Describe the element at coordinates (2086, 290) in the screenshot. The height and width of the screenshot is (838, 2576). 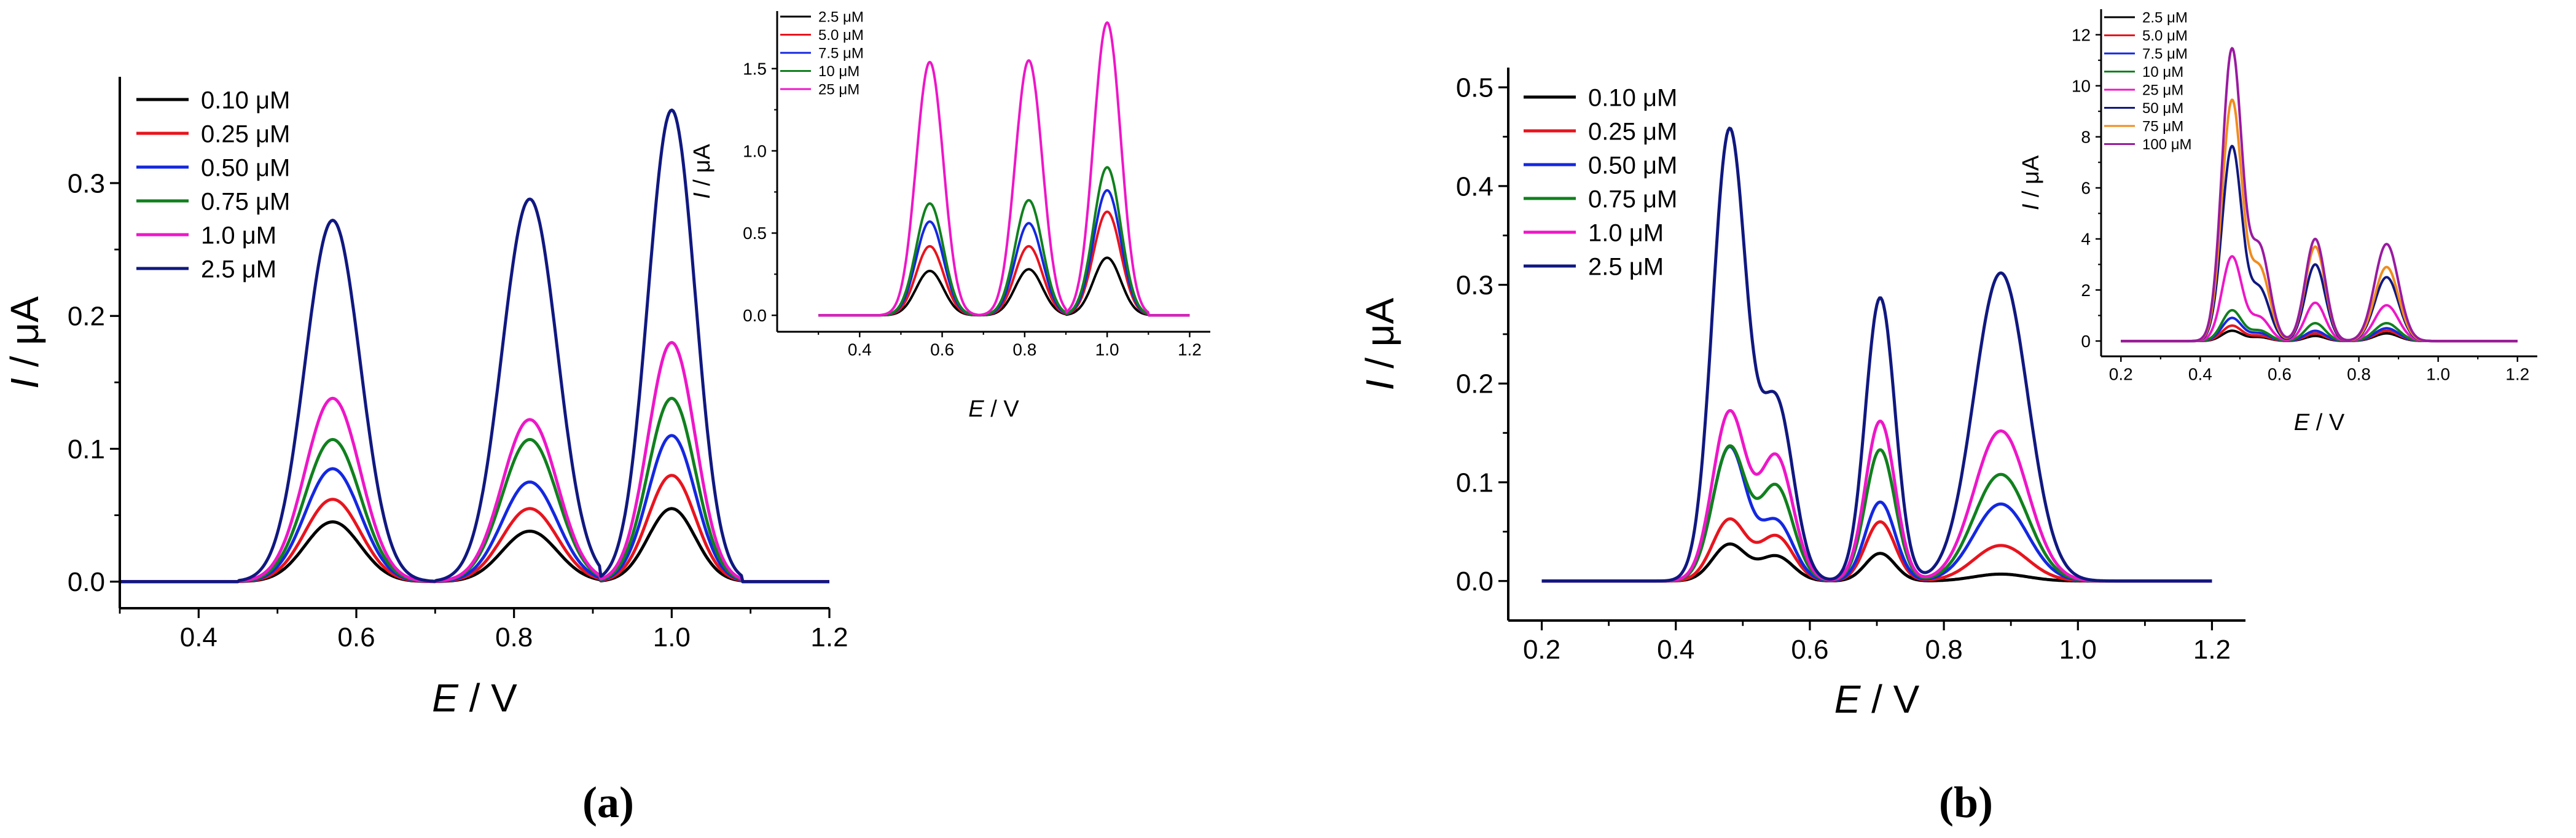
I see `y-tick-label: 2` at that location.